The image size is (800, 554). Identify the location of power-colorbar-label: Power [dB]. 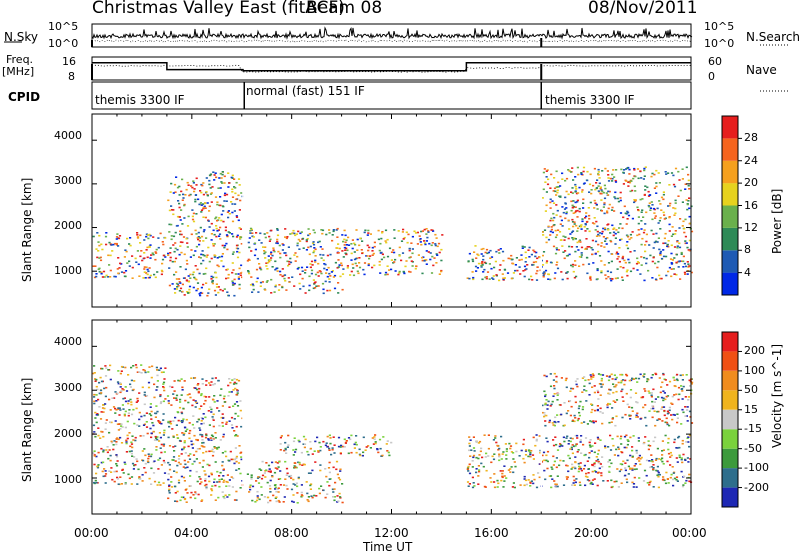
(777, 221).